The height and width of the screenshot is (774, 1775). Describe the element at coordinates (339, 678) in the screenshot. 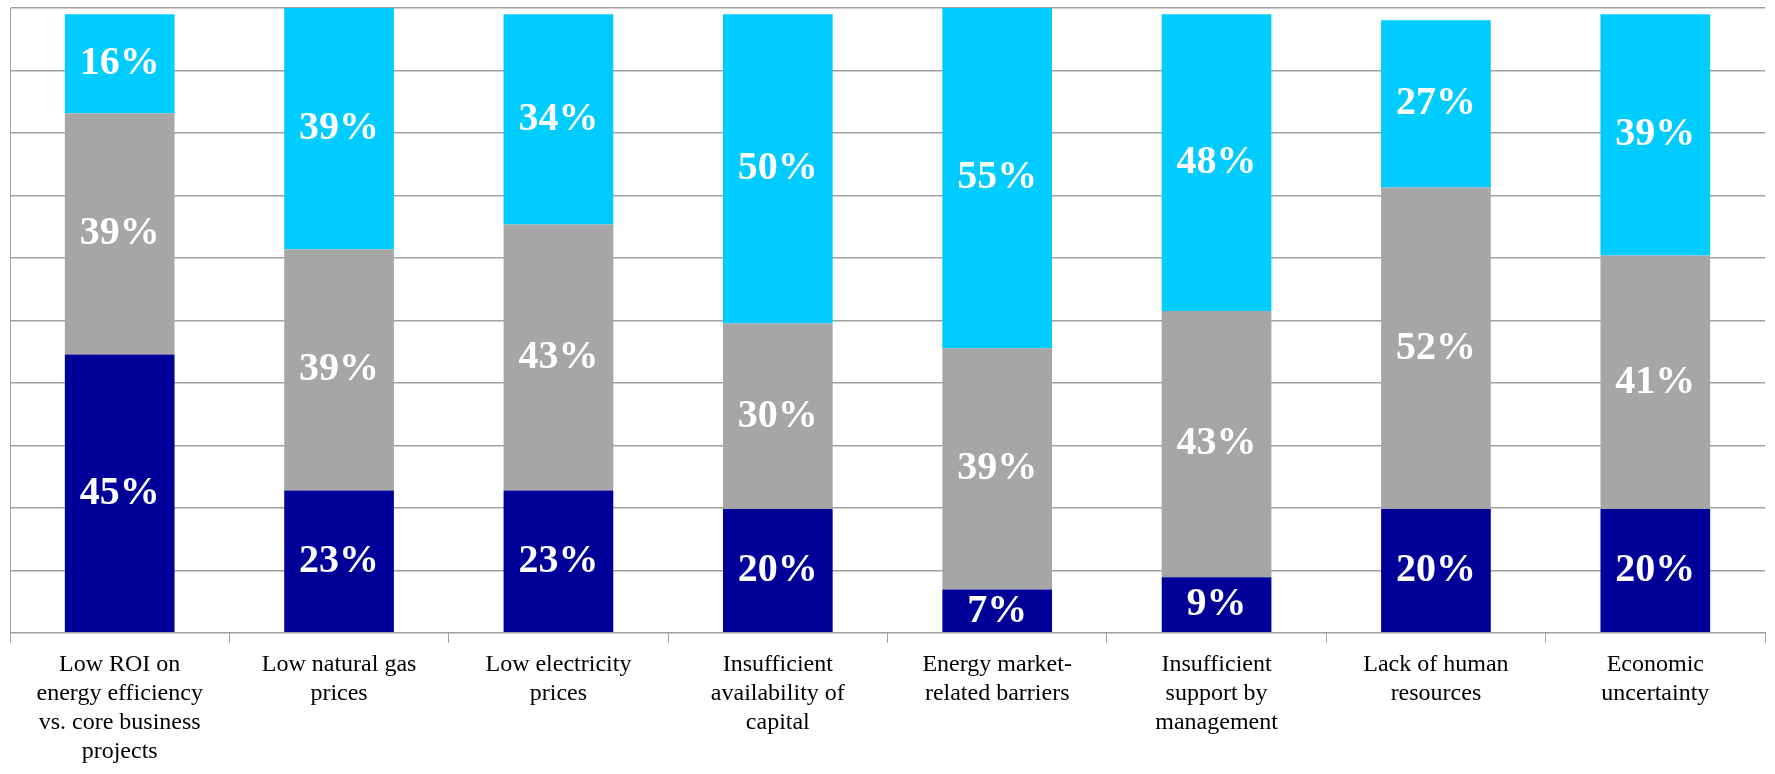

I see `x-tick-label: Low natural gas prices` at that location.